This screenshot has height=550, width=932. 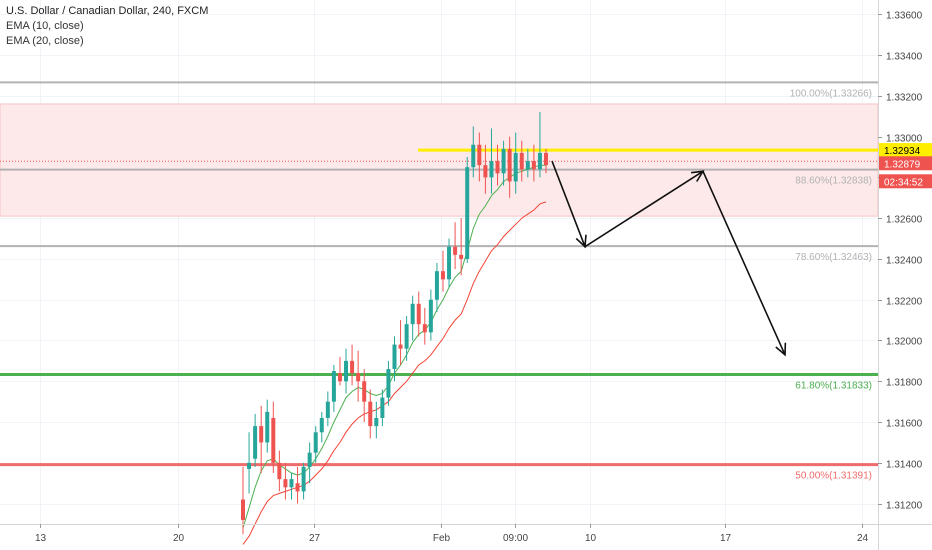 What do you see at coordinates (833, 181) in the screenshot?
I see `fib-label: 88.60%(1.32838)` at bounding box center [833, 181].